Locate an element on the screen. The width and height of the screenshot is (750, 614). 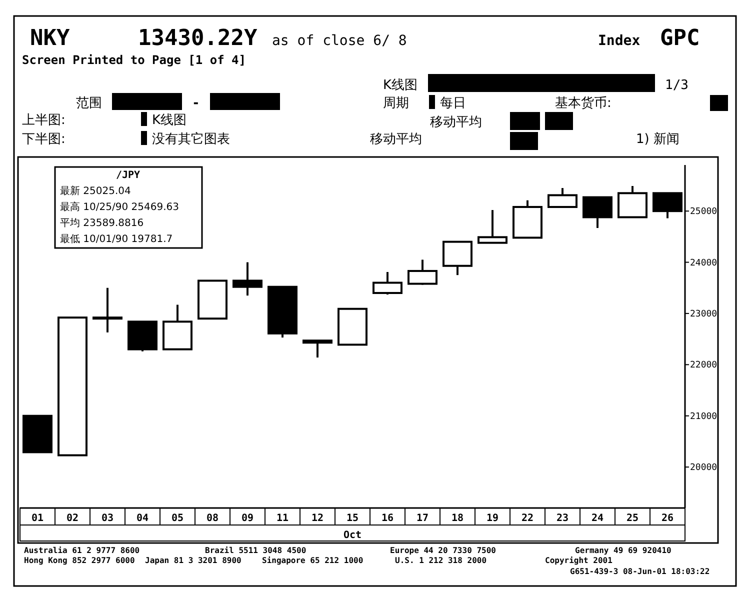
x-tick-label: 18 is located at coordinates (457, 518).